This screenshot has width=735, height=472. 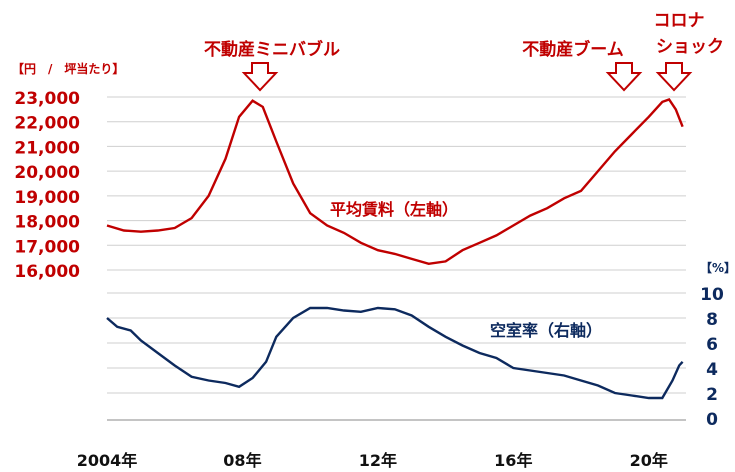 What do you see at coordinates (68, 68) in the screenshot?
I see `left-axis-unit: 【円 / 坪当たり】` at bounding box center [68, 68].